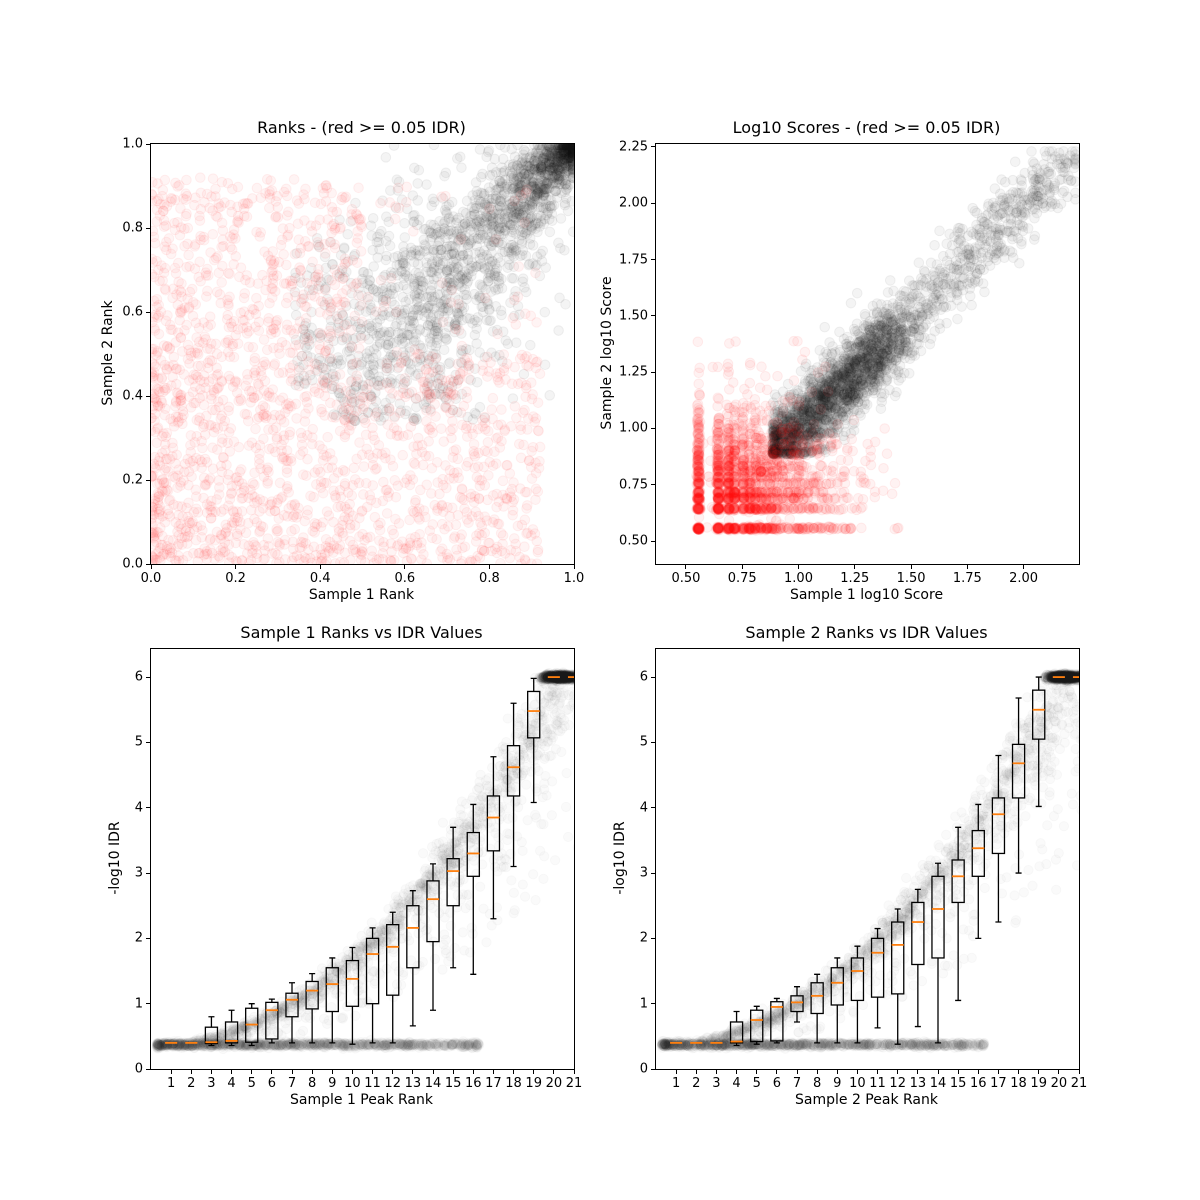 The image size is (1200, 1200). I want to click on y-tick-label: 0.2, so click(132, 480).